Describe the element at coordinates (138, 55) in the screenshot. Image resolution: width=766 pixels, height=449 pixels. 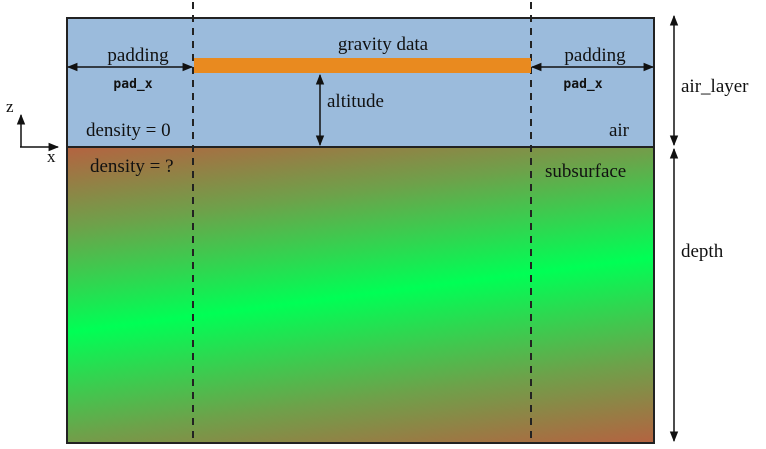
I see `padding-left-label: padding` at that location.